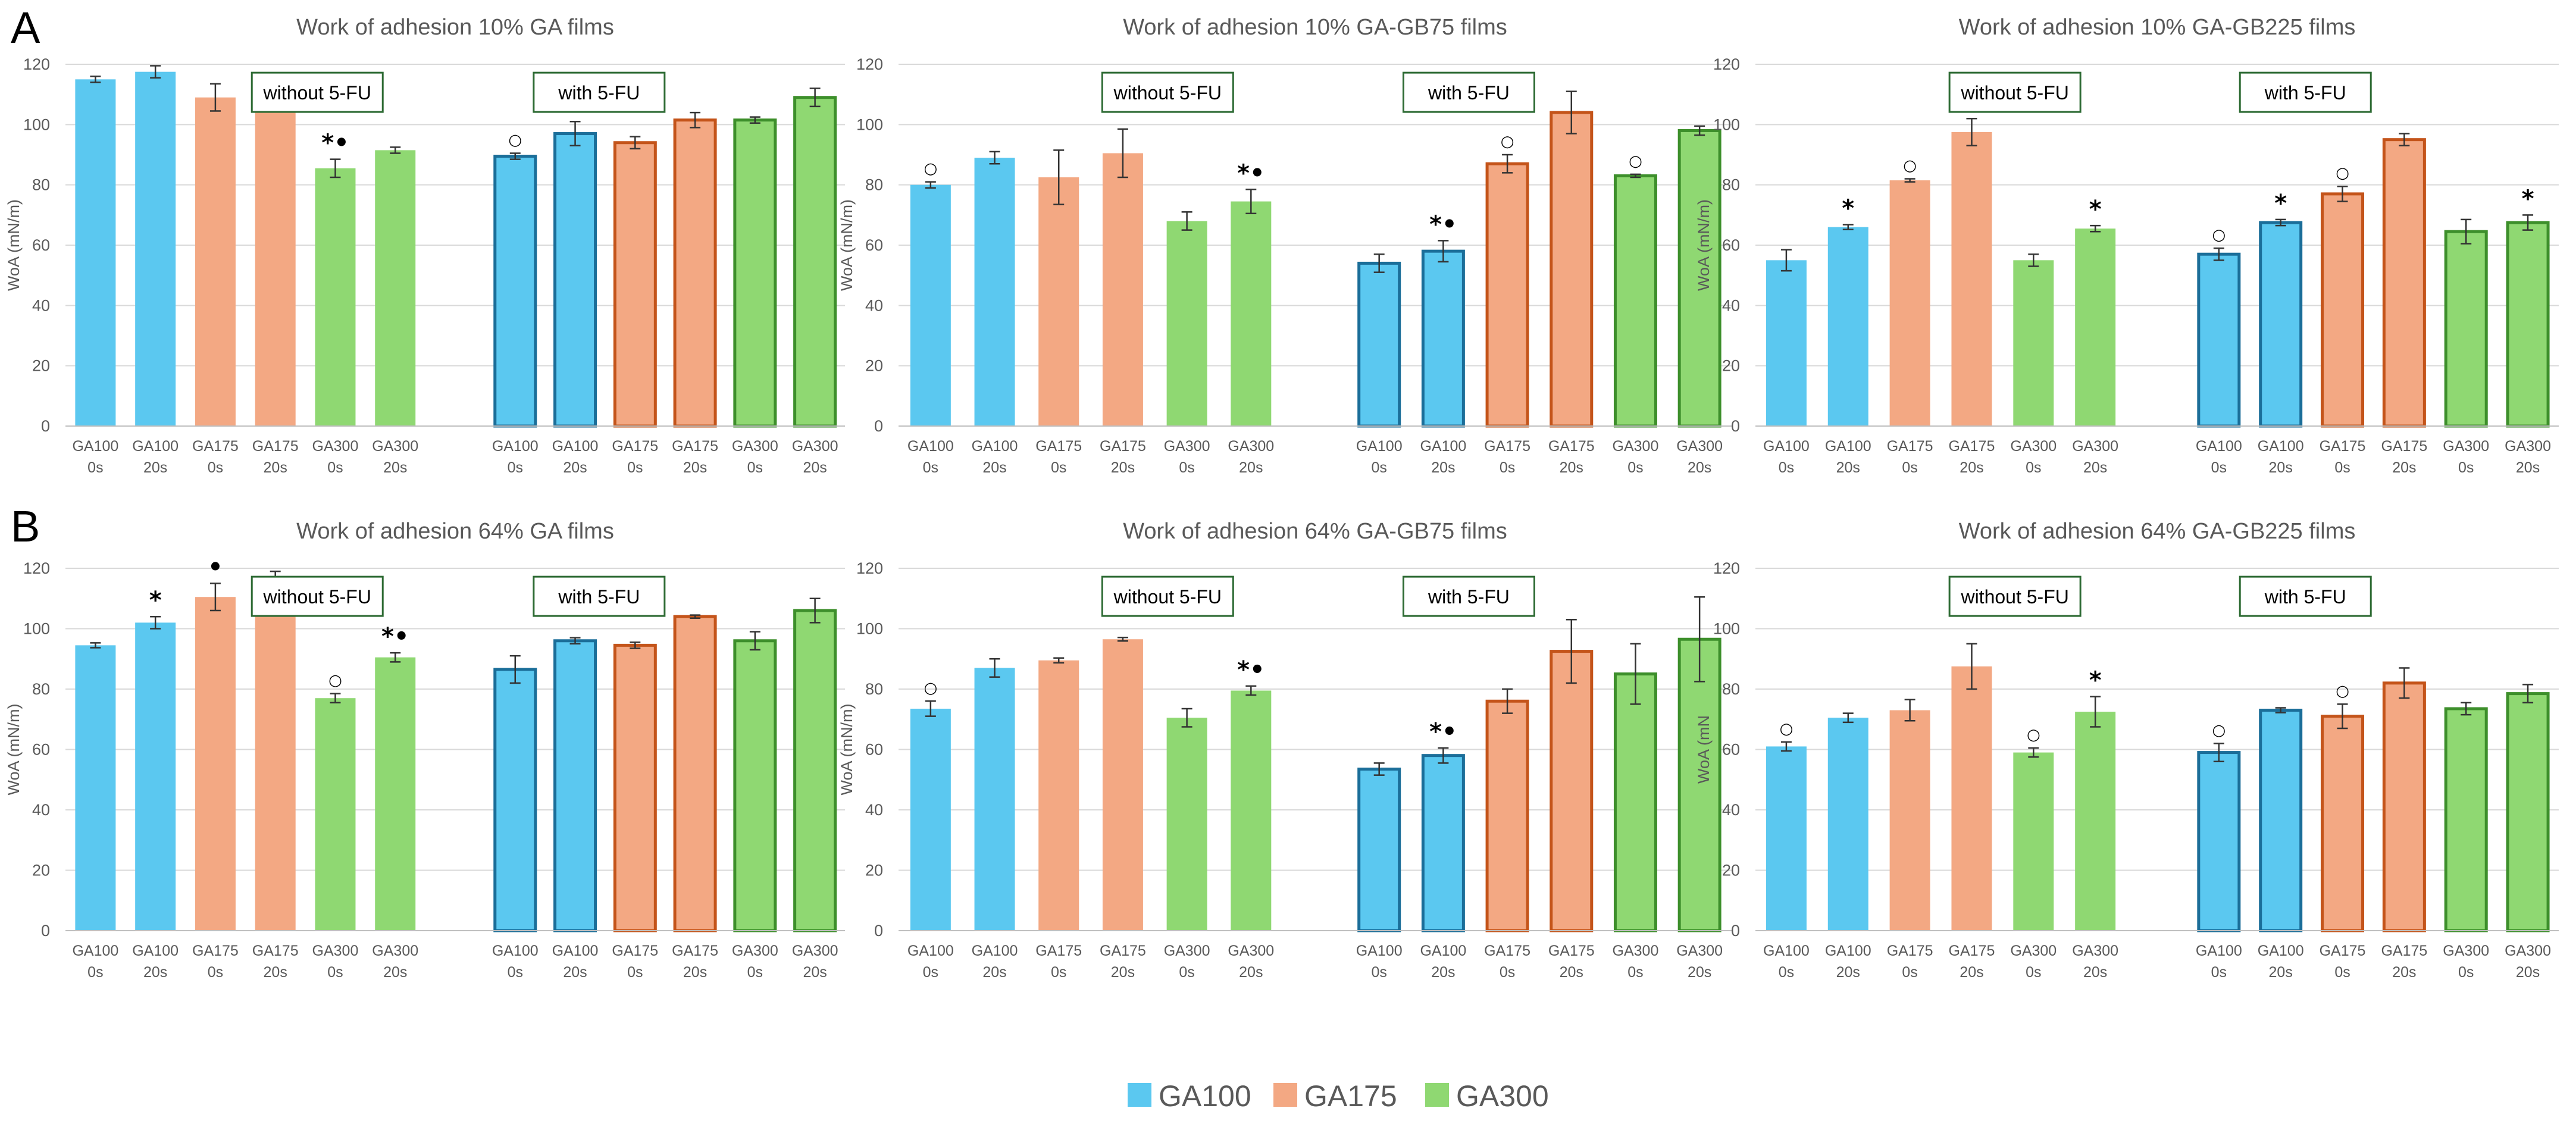 The width and height of the screenshot is (2576, 1130). Describe the element at coordinates (455, 531) in the screenshot. I see `chart-title: Work of adhesion 64% GA films` at that location.